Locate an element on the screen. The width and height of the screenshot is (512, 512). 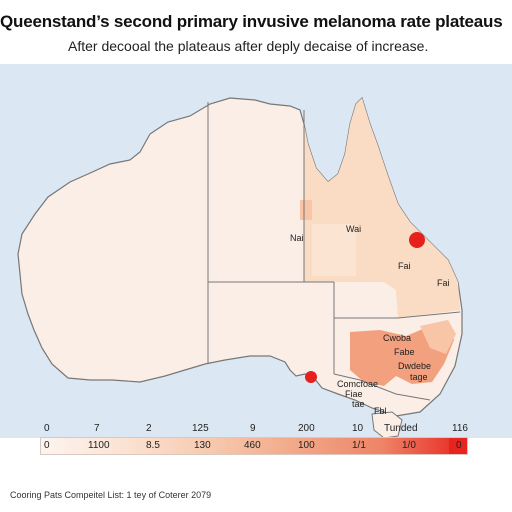
legend-bottom-tick: 1/0 is located at coordinates (409, 445).